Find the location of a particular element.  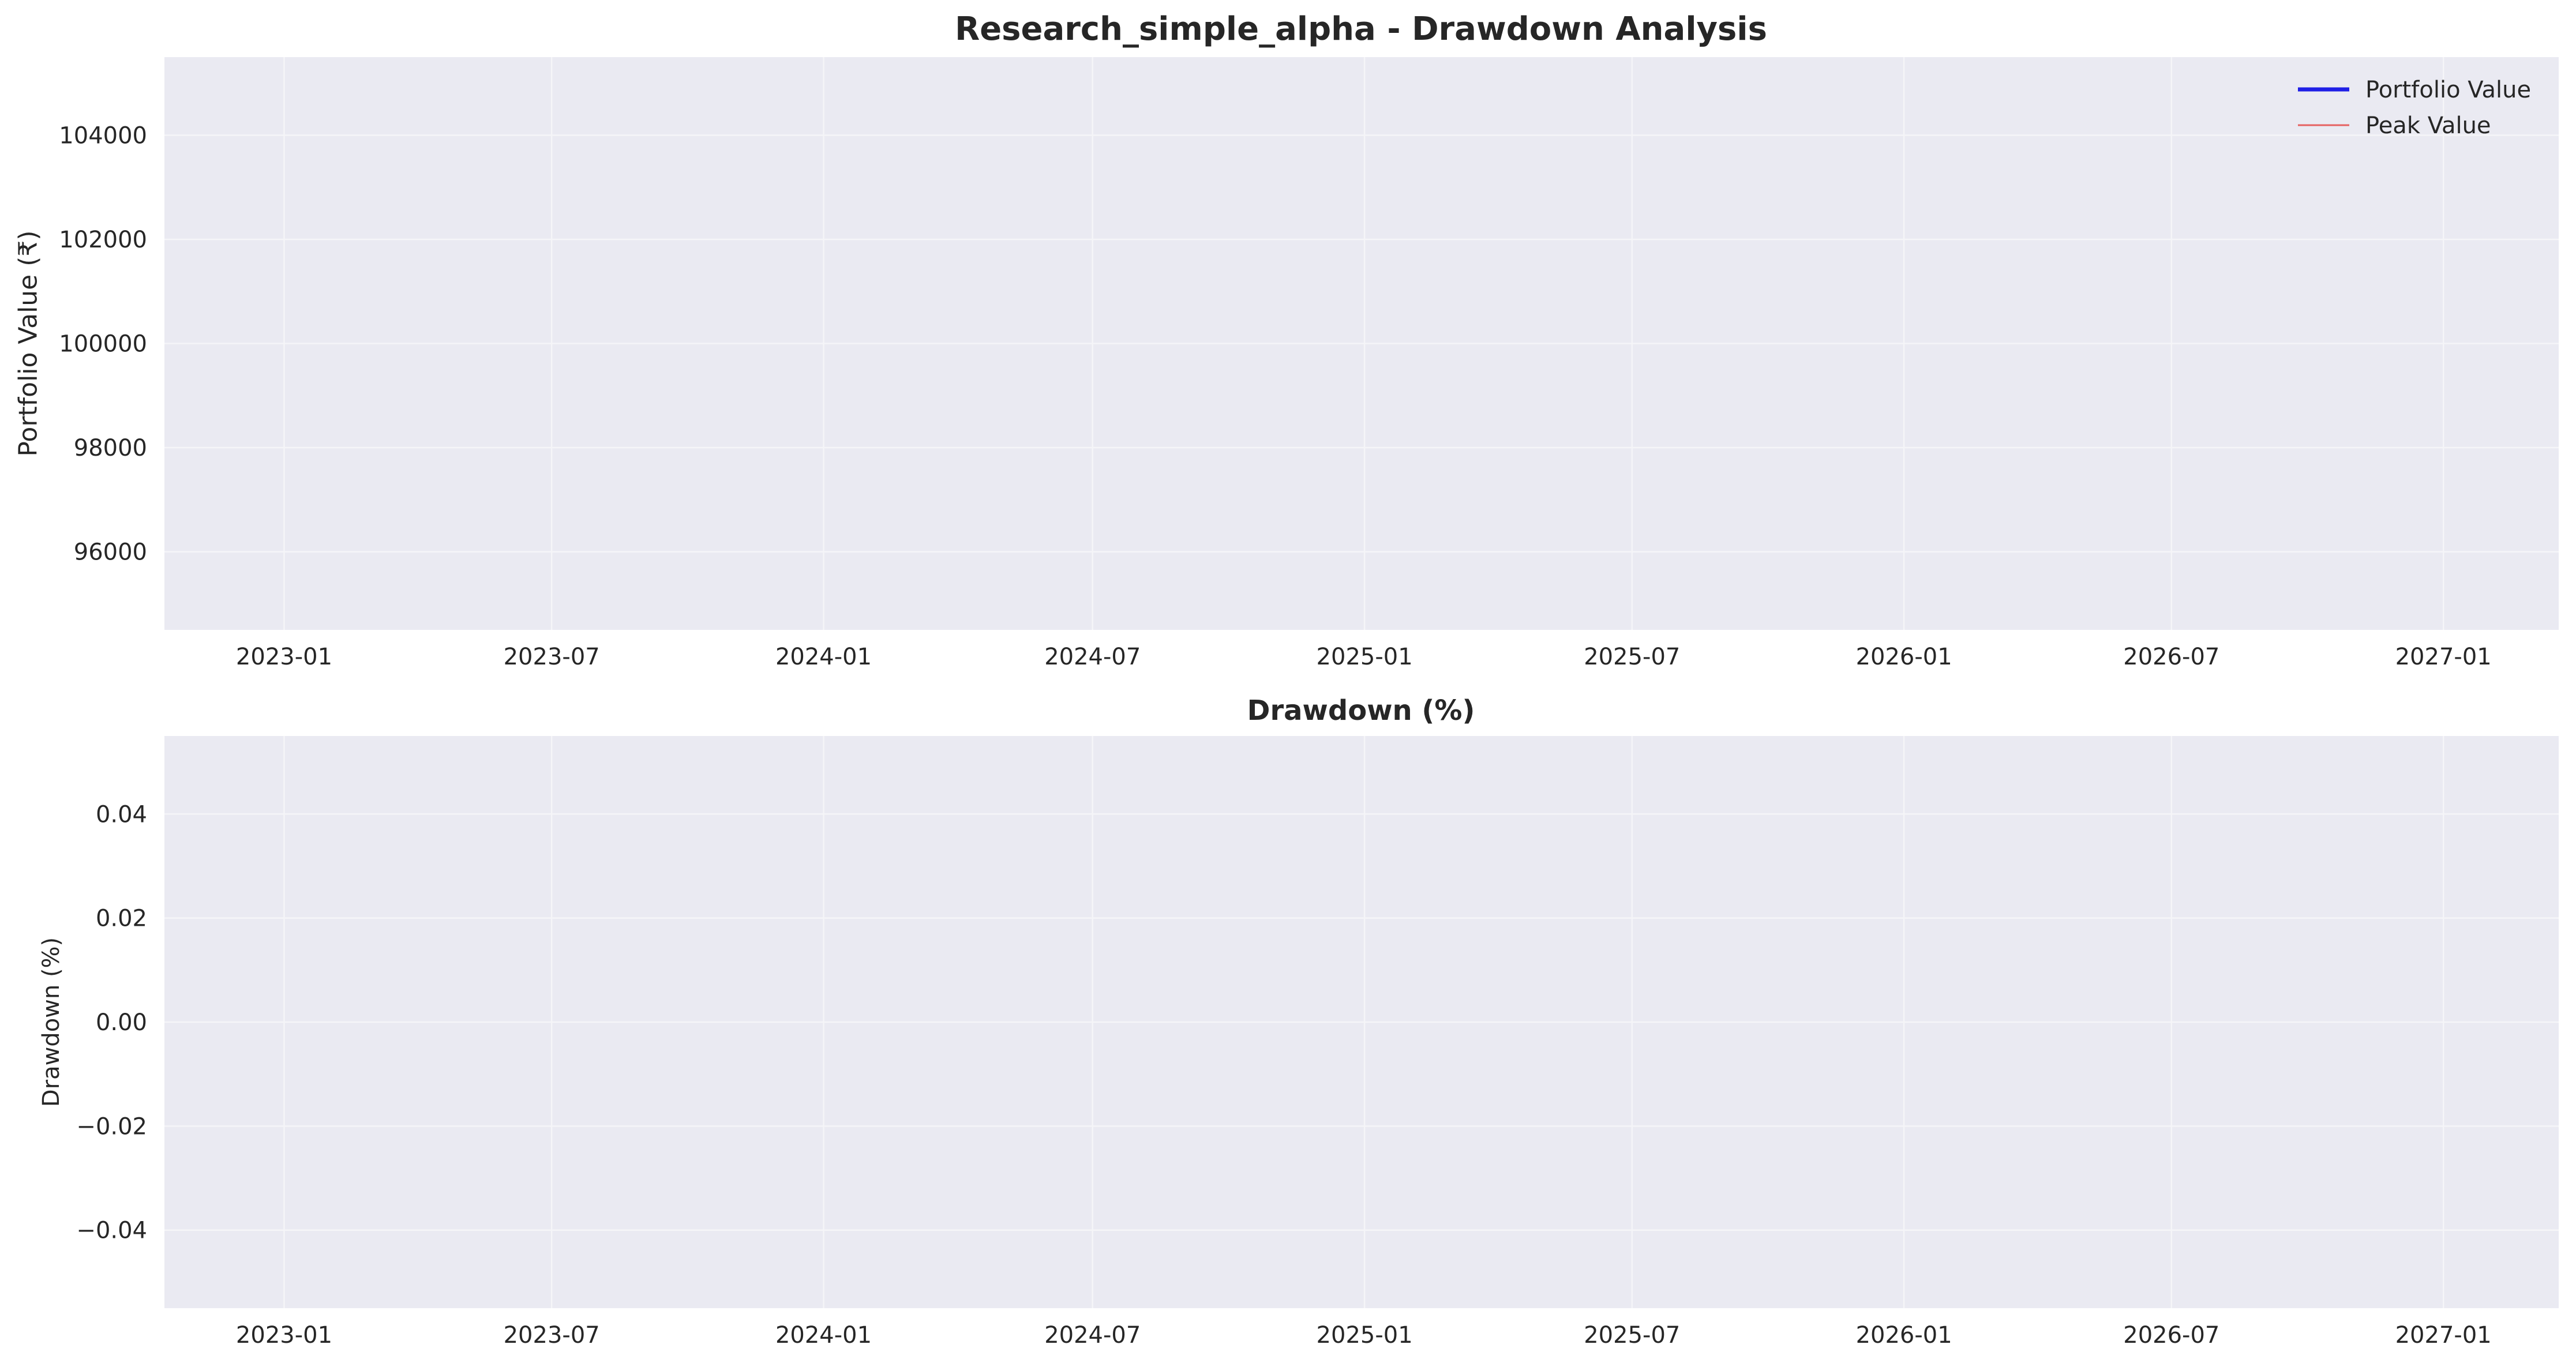

drawdown-y-axis-label: Drawdown (%) is located at coordinates (51, 1022).